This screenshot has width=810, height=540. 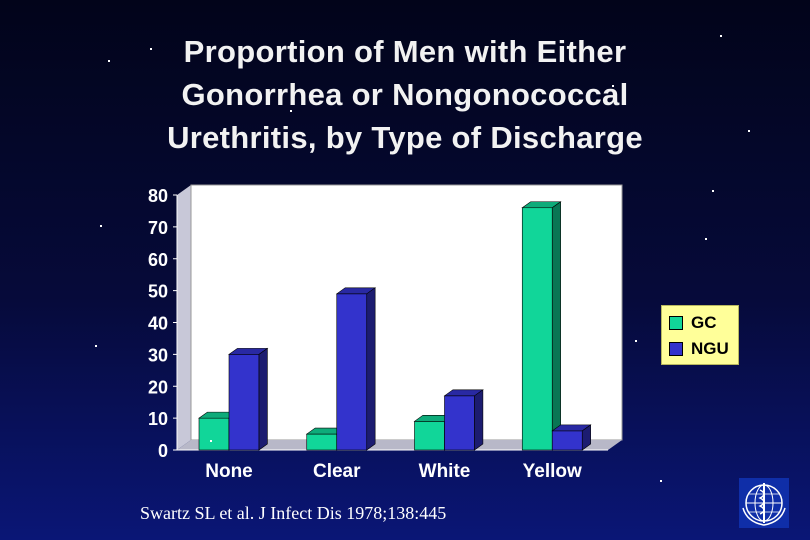 I want to click on y-tick-label: 0, so click(x=163, y=451).